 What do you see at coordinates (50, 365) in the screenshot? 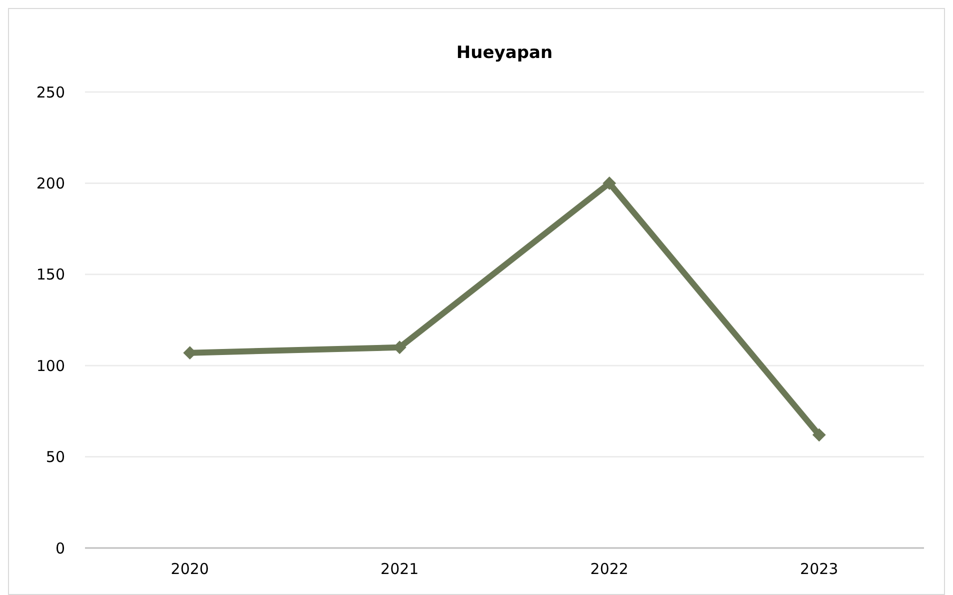
I see `y-tick-label: 100` at bounding box center [50, 365].